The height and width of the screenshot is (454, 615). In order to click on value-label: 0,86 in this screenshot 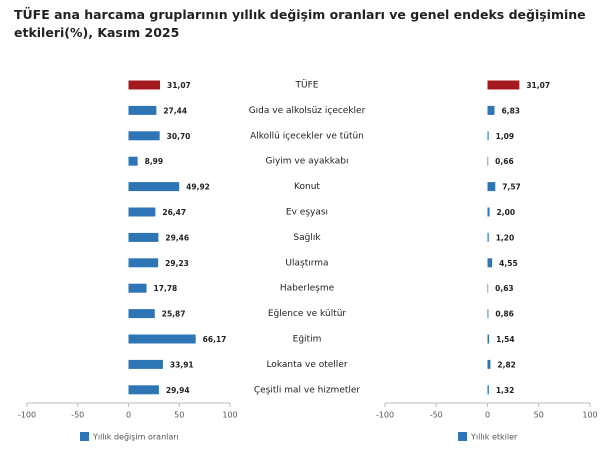, I will do `click(504, 314)`.